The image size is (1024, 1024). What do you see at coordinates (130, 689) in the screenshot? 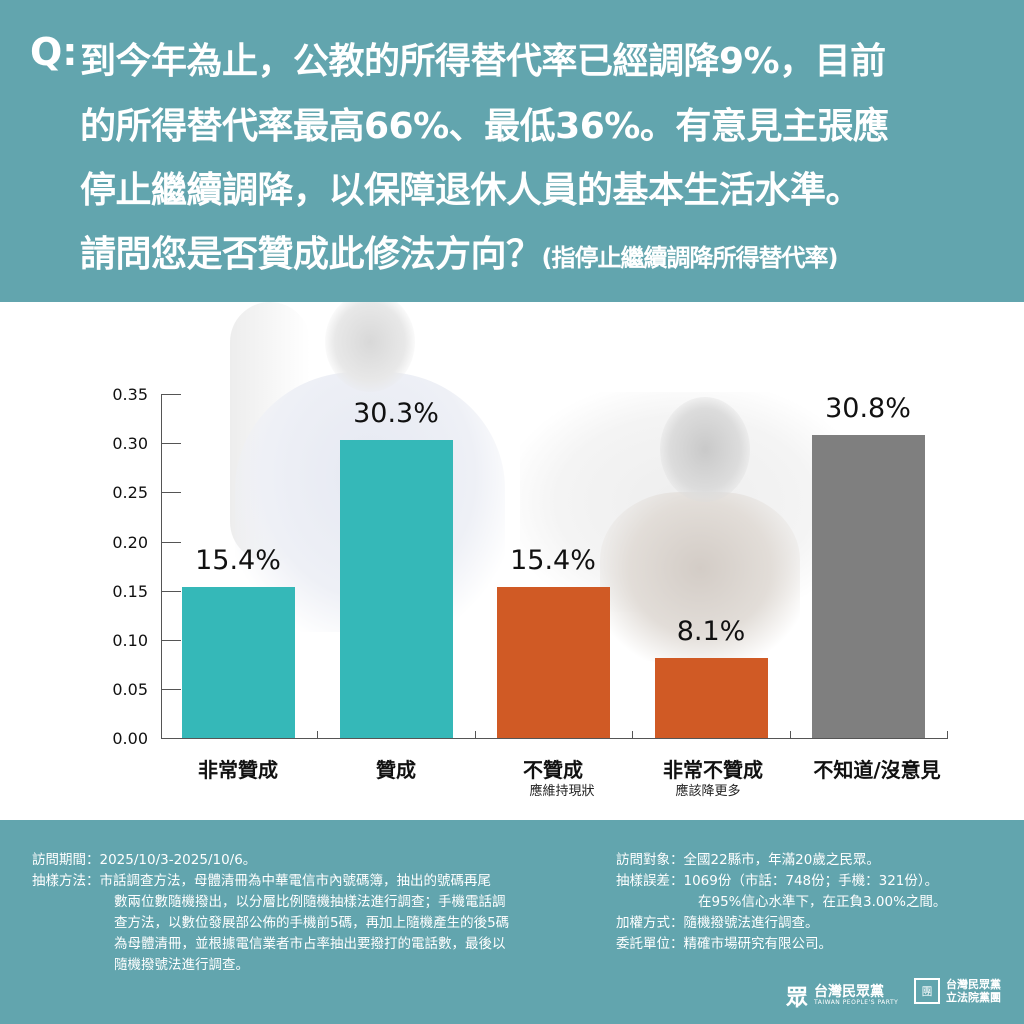
I see `y-tick-label: 0.05` at bounding box center [130, 689].